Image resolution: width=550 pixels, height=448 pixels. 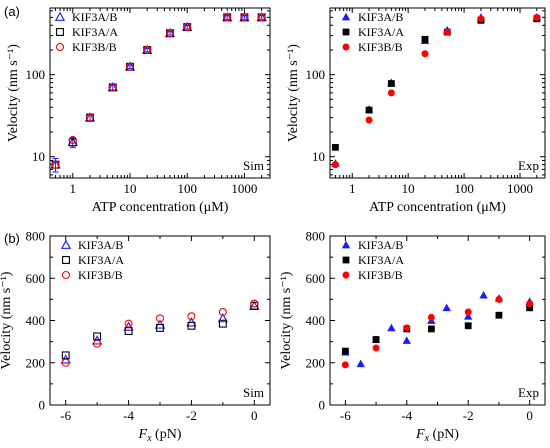 What do you see at coordinates (12, 238) in the screenshot?
I see `panel-label-b: (b)` at bounding box center [12, 238].